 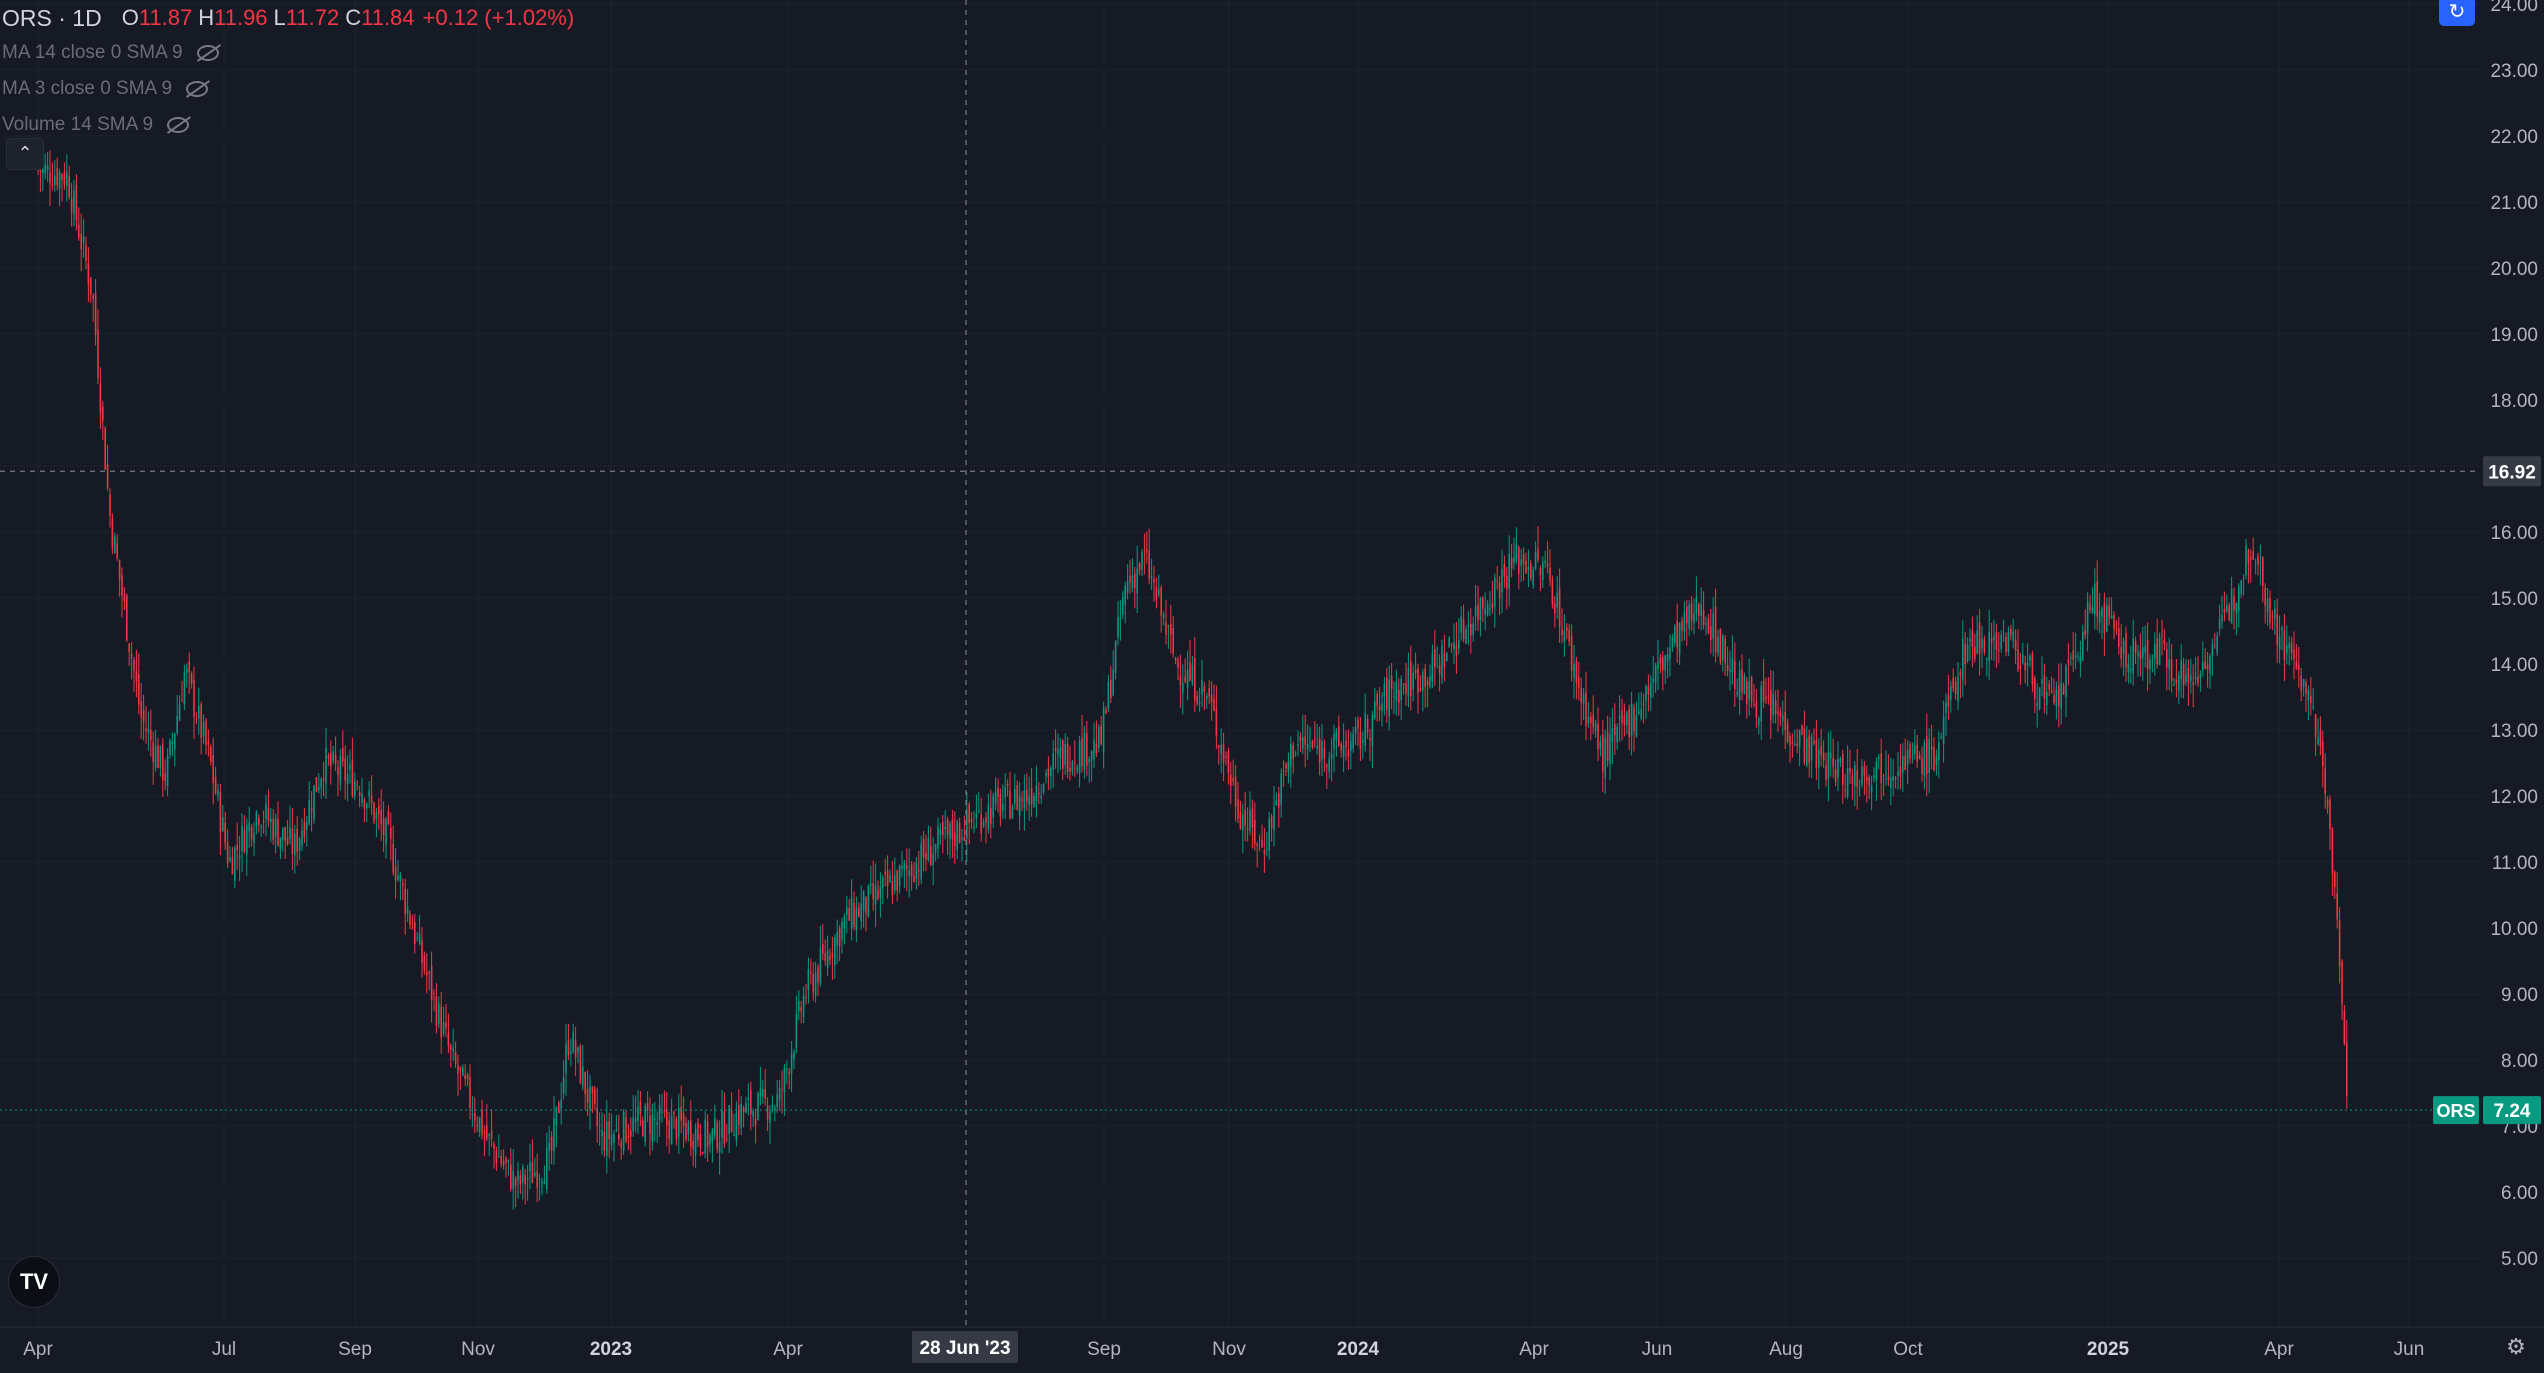 What do you see at coordinates (34, 1282) in the screenshot?
I see `tradingview-logo: TV` at bounding box center [34, 1282].